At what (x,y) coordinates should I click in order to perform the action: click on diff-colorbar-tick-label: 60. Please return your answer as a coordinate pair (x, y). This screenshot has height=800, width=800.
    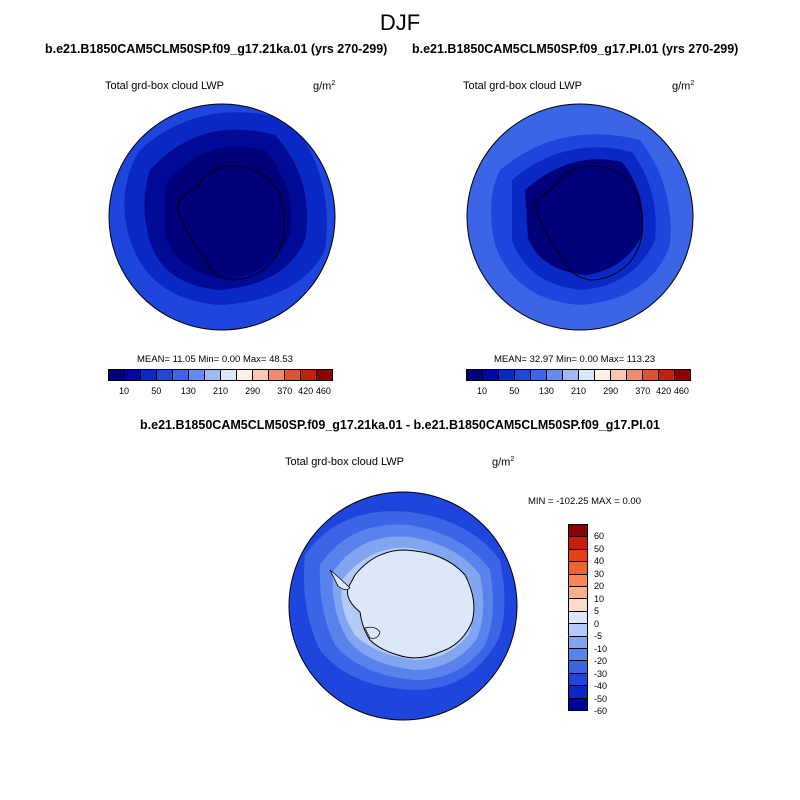
    Looking at the image, I should click on (599, 536).